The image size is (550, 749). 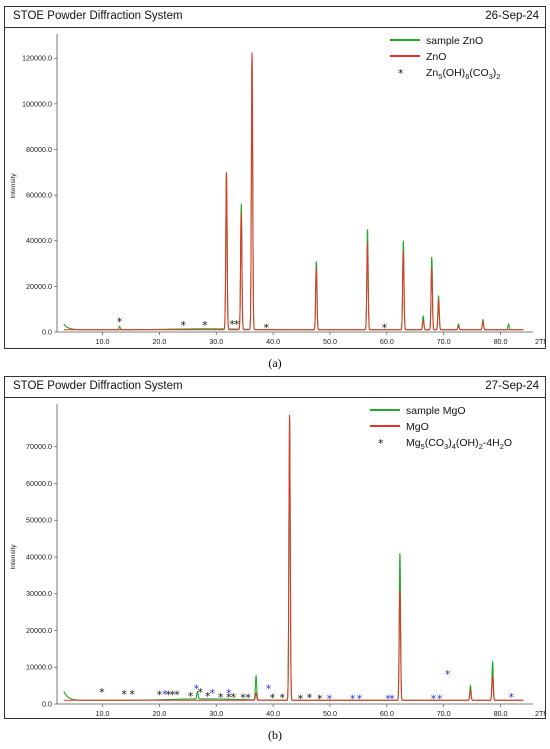 What do you see at coordinates (275, 17) in the screenshot?
I see `panel-header: STOE Powder Diffraction System 26-Sep-24` at bounding box center [275, 17].